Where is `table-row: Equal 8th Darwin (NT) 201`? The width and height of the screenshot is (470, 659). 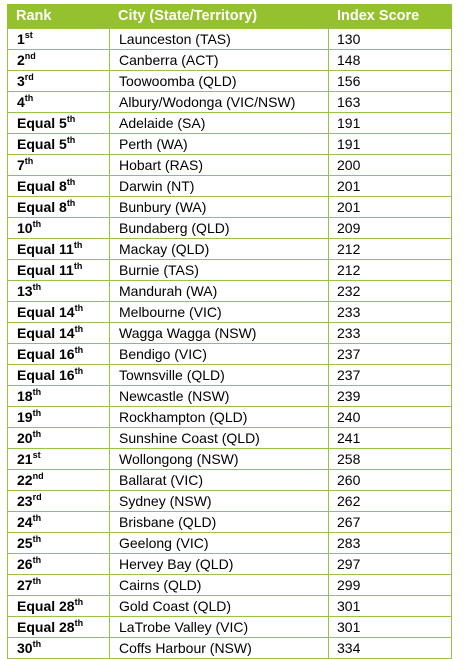
table-row: Equal 8th Darwin (NT) 201 is located at coordinates (229, 186).